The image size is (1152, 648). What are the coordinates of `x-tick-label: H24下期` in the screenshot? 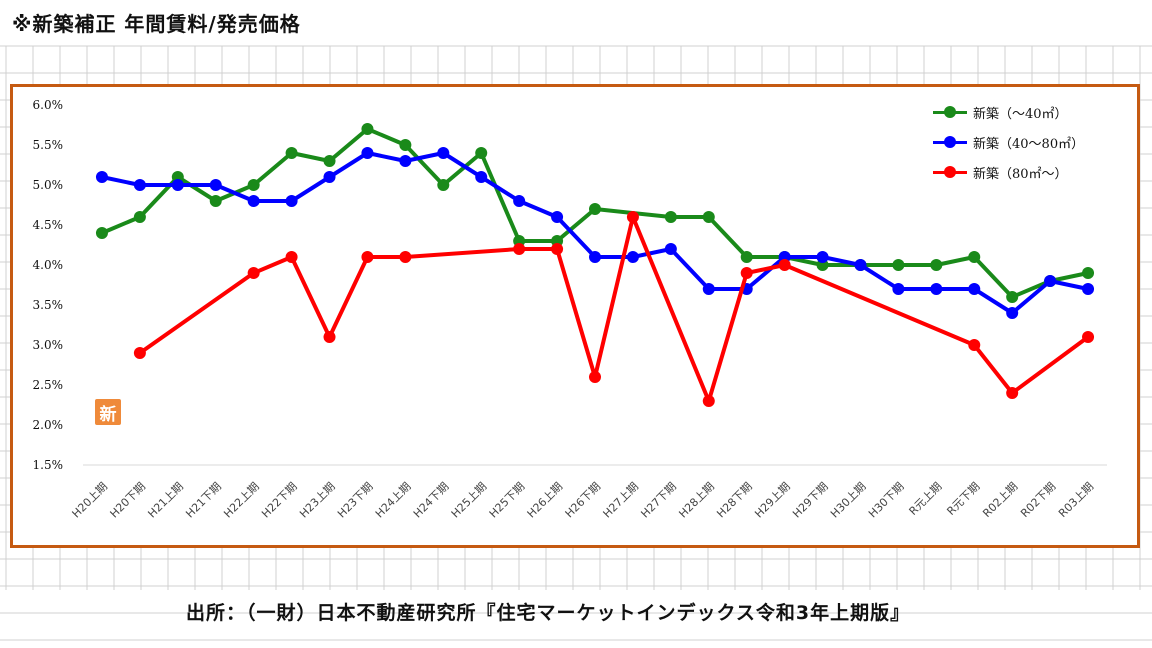 It's located at (431, 500).